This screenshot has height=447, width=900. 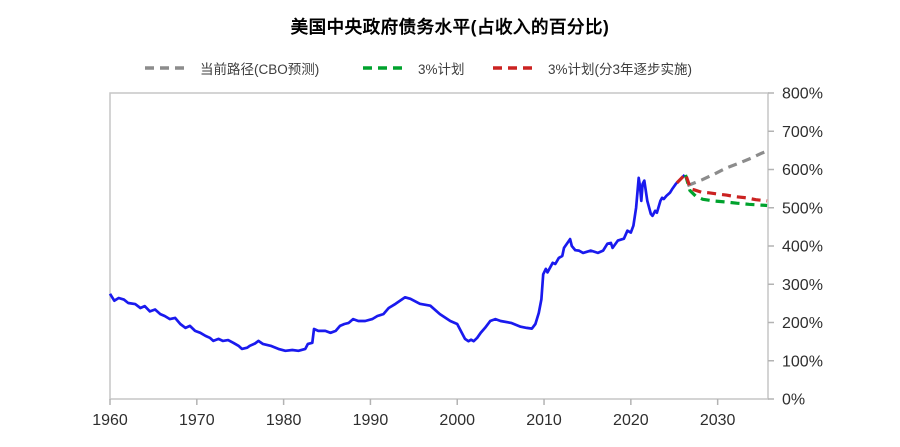 I want to click on legend-item-label: 3%计划, so click(x=441, y=69).